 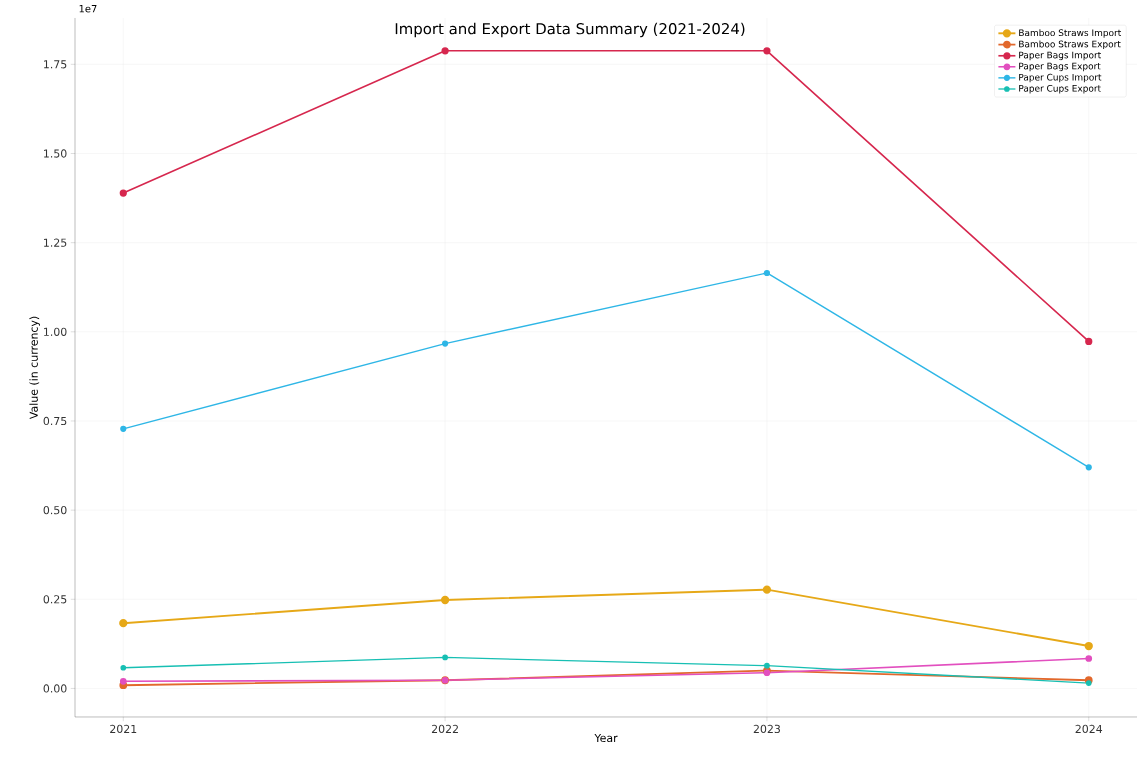 I want to click on y-tick-label: 0.00, so click(x=55, y=688).